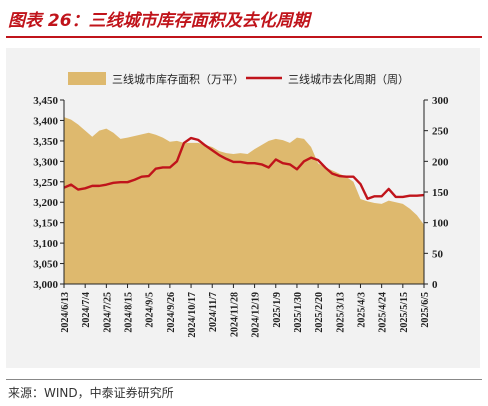 This screenshot has width=488, height=406. I want to click on x-tick-label: 2024/9/5, so click(150, 310).